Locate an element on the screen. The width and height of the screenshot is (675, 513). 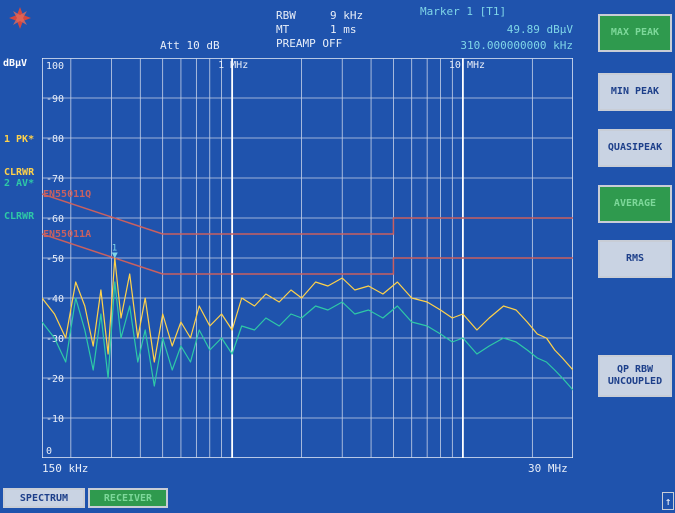
receiver-mode-button: RECEIVER is located at coordinates (128, 498).